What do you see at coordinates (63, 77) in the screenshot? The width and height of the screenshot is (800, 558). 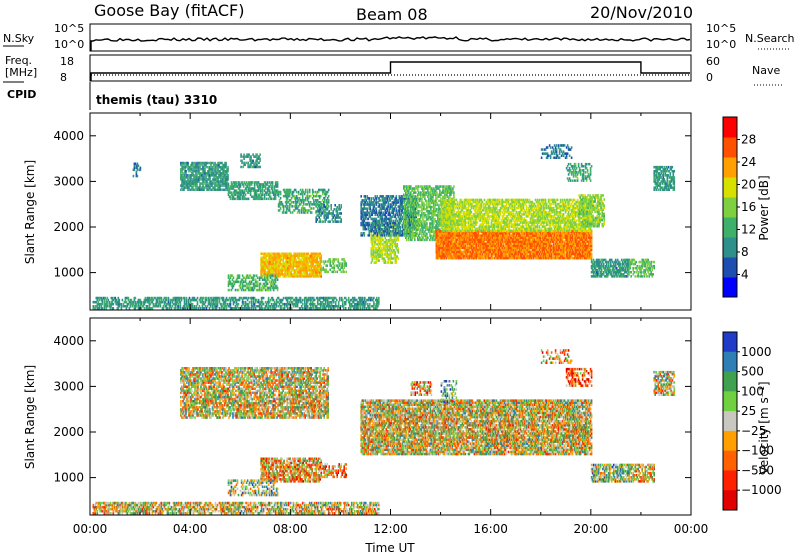 I see `freq-tick-bottom: 8` at bounding box center [63, 77].